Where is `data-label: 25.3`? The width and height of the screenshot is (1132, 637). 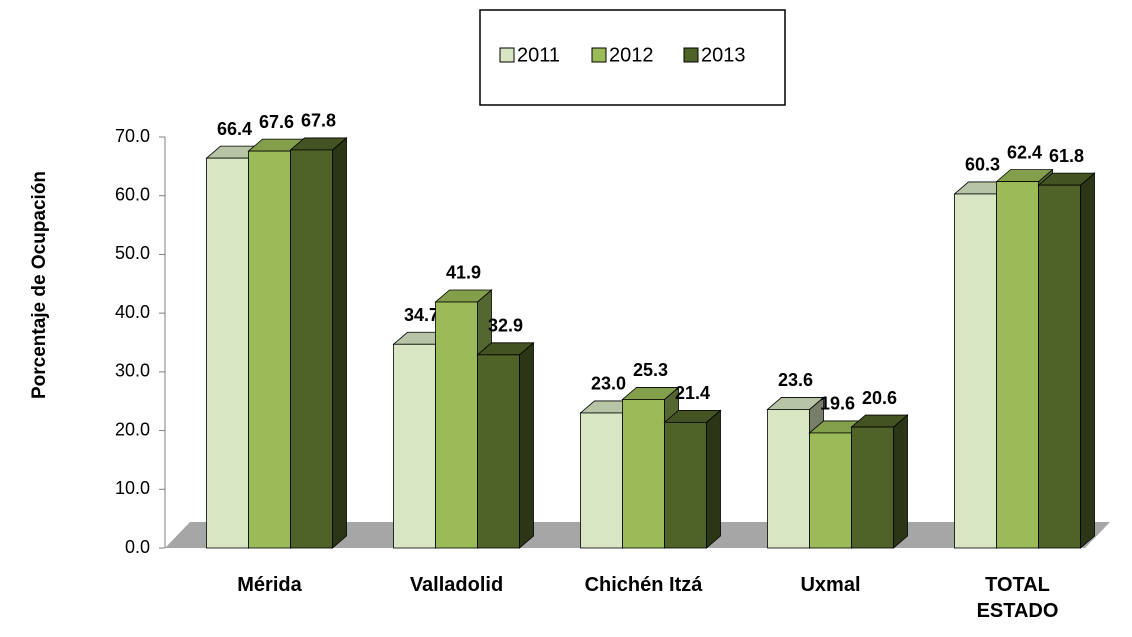 data-label: 25.3 is located at coordinates (650, 370).